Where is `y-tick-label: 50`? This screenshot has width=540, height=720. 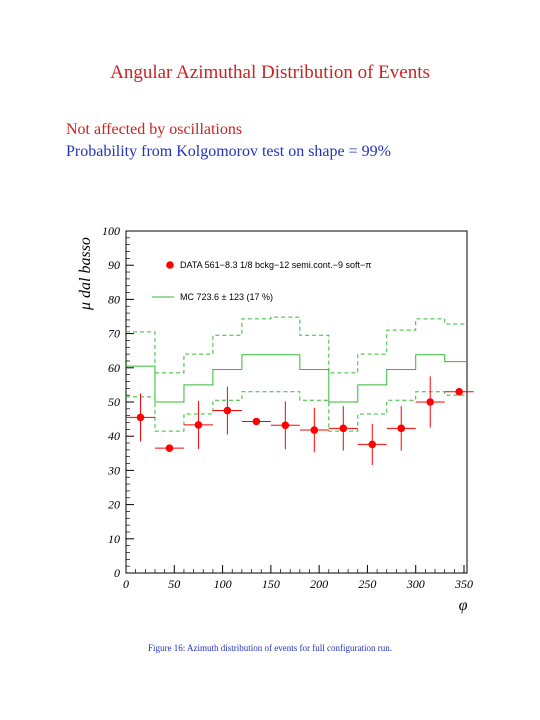 y-tick-label: 50 is located at coordinates (114, 402).